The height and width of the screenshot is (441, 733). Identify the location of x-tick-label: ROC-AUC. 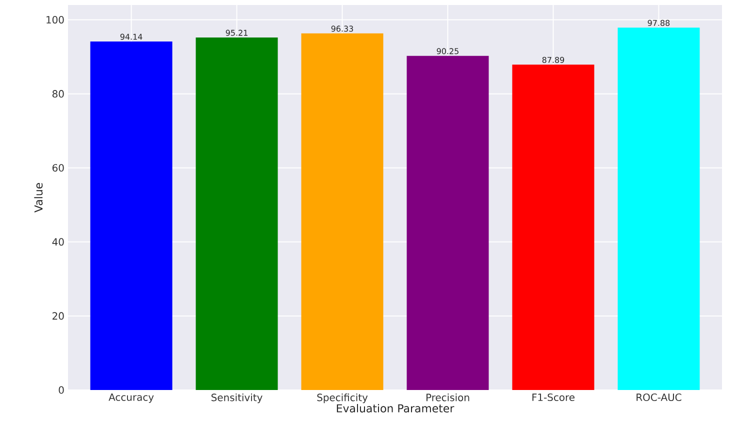
(659, 397).